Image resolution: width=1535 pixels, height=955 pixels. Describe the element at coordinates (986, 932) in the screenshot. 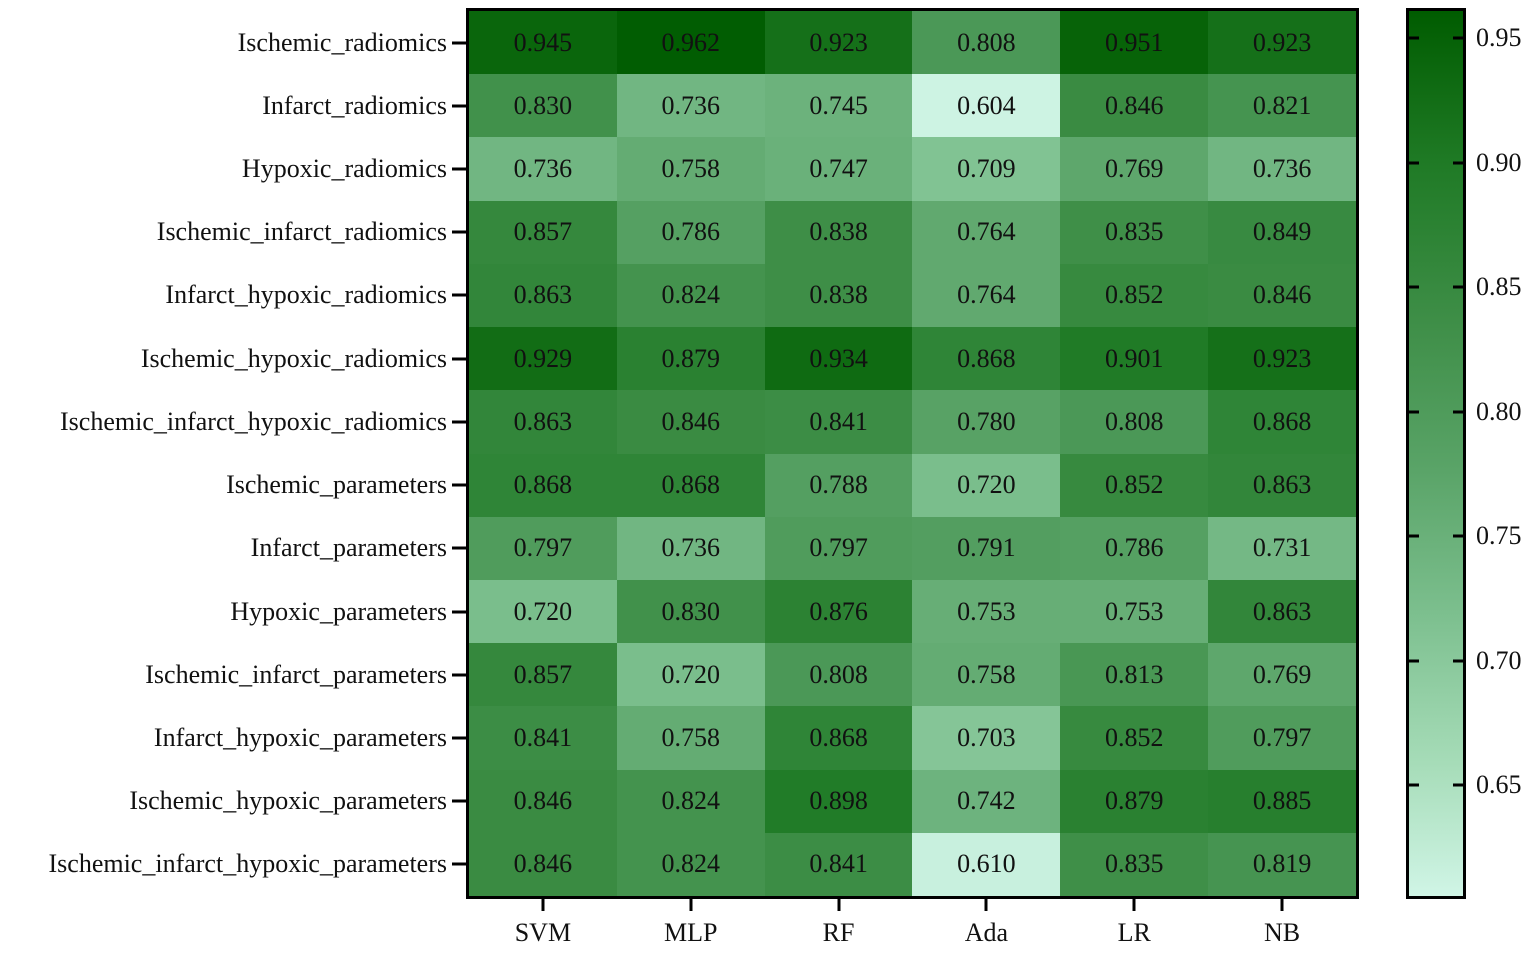

I see `x-axis-label: Ada` at that location.